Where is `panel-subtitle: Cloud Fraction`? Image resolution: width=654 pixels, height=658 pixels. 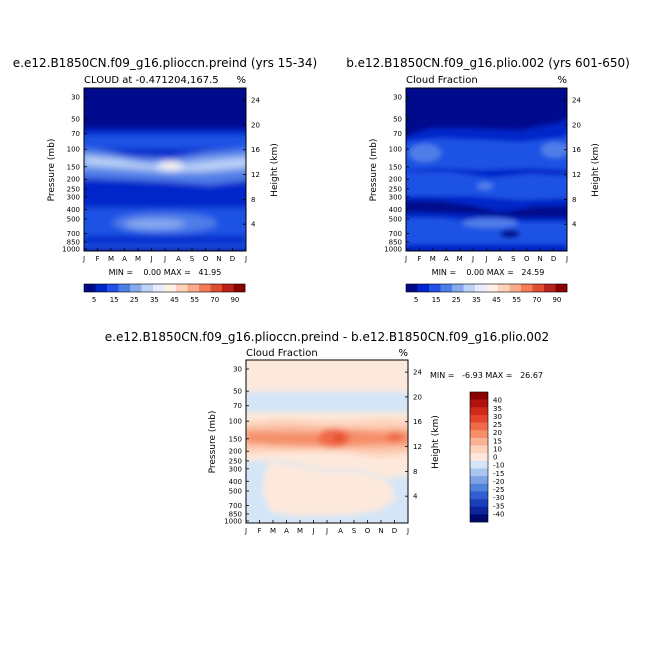 panel-subtitle: Cloud Fraction is located at coordinates (282, 353).